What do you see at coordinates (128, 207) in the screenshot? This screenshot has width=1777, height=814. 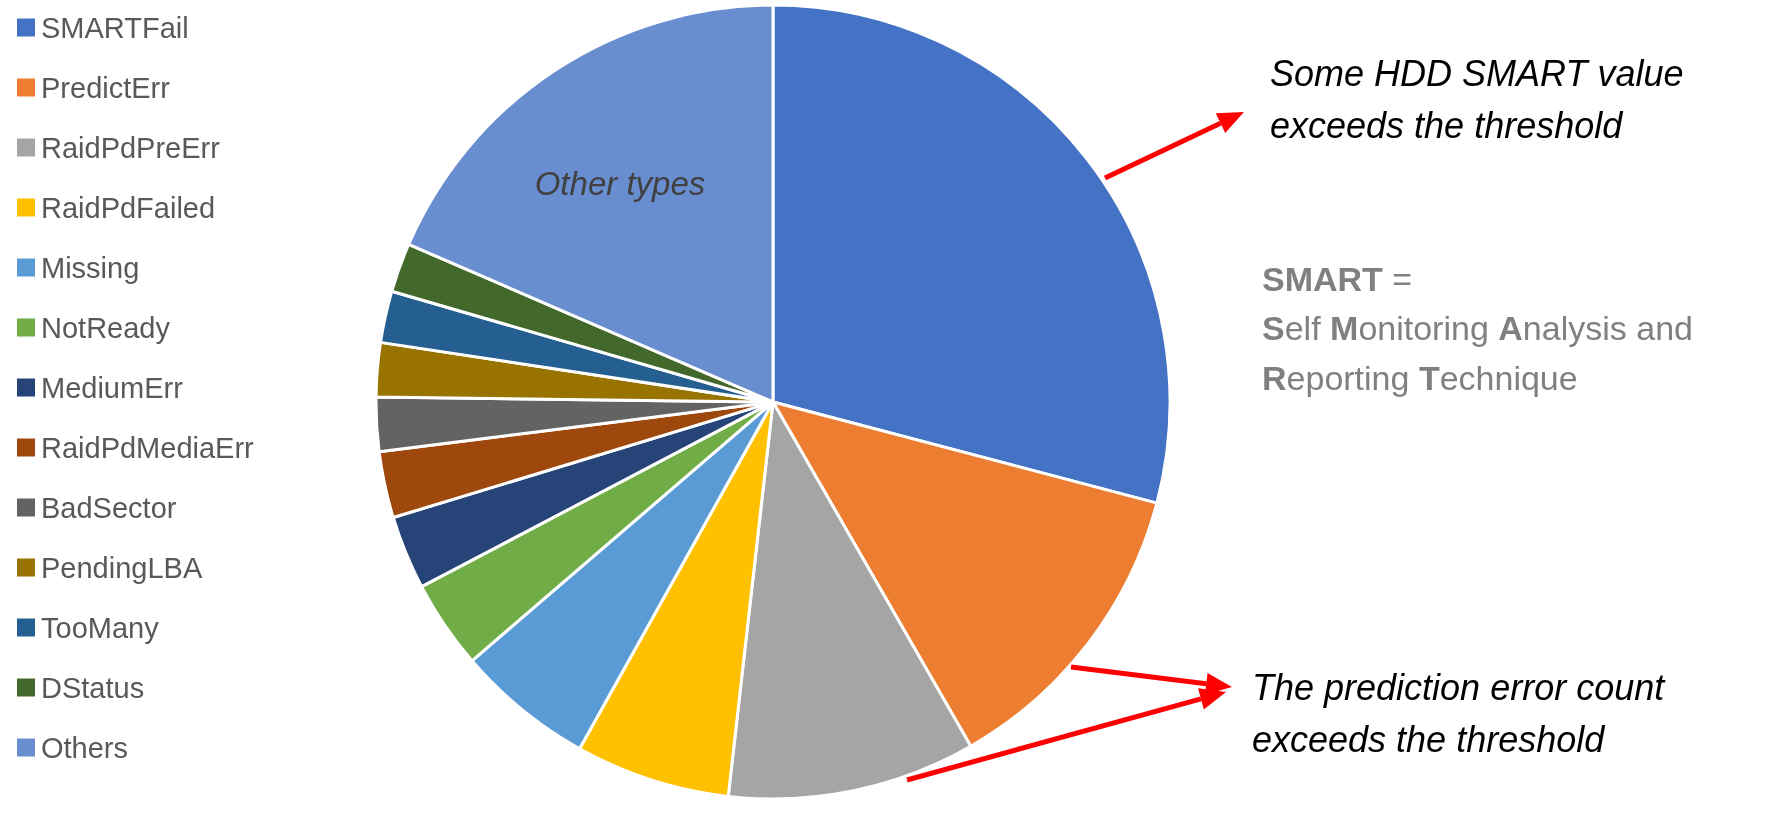 I see `legend-label: RaidPdFailed` at bounding box center [128, 207].